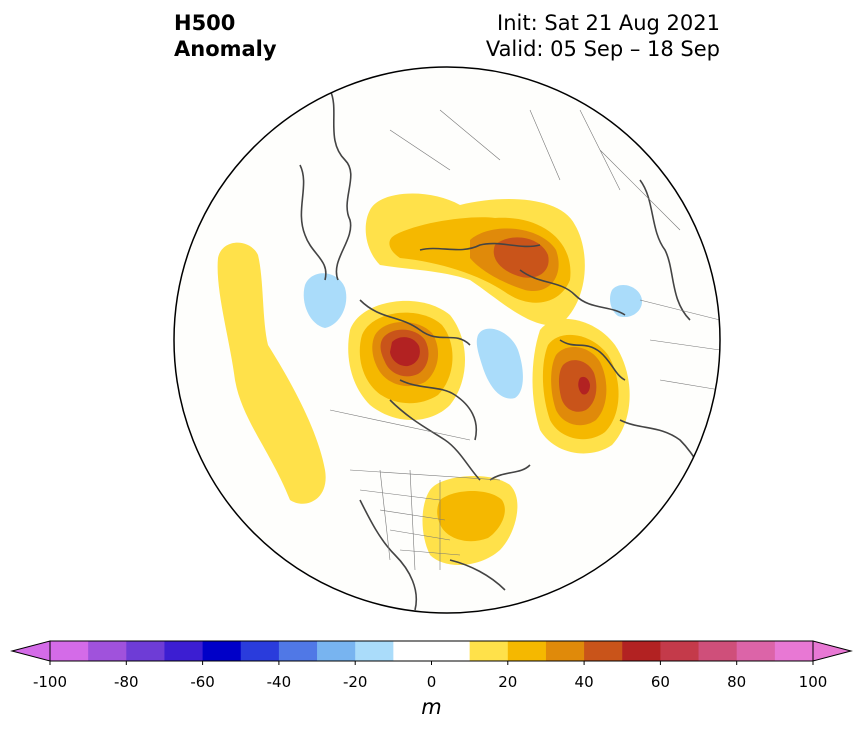 The height and width of the screenshot is (732, 863). What do you see at coordinates (431, 707) in the screenshot?
I see `colorbar-unit-label: m` at bounding box center [431, 707].